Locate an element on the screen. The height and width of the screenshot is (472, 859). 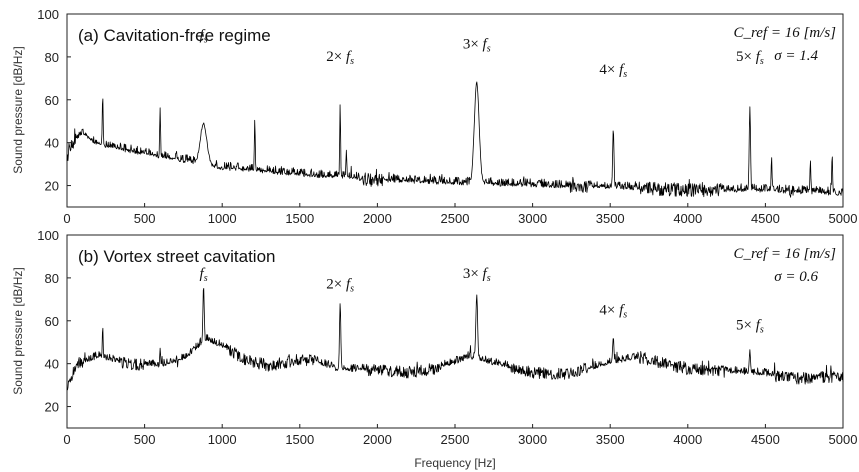
panel-a-harmonic-labels: fs 2× fs 3× fs 4× fs 5× fs is located at coordinates (482, 54).